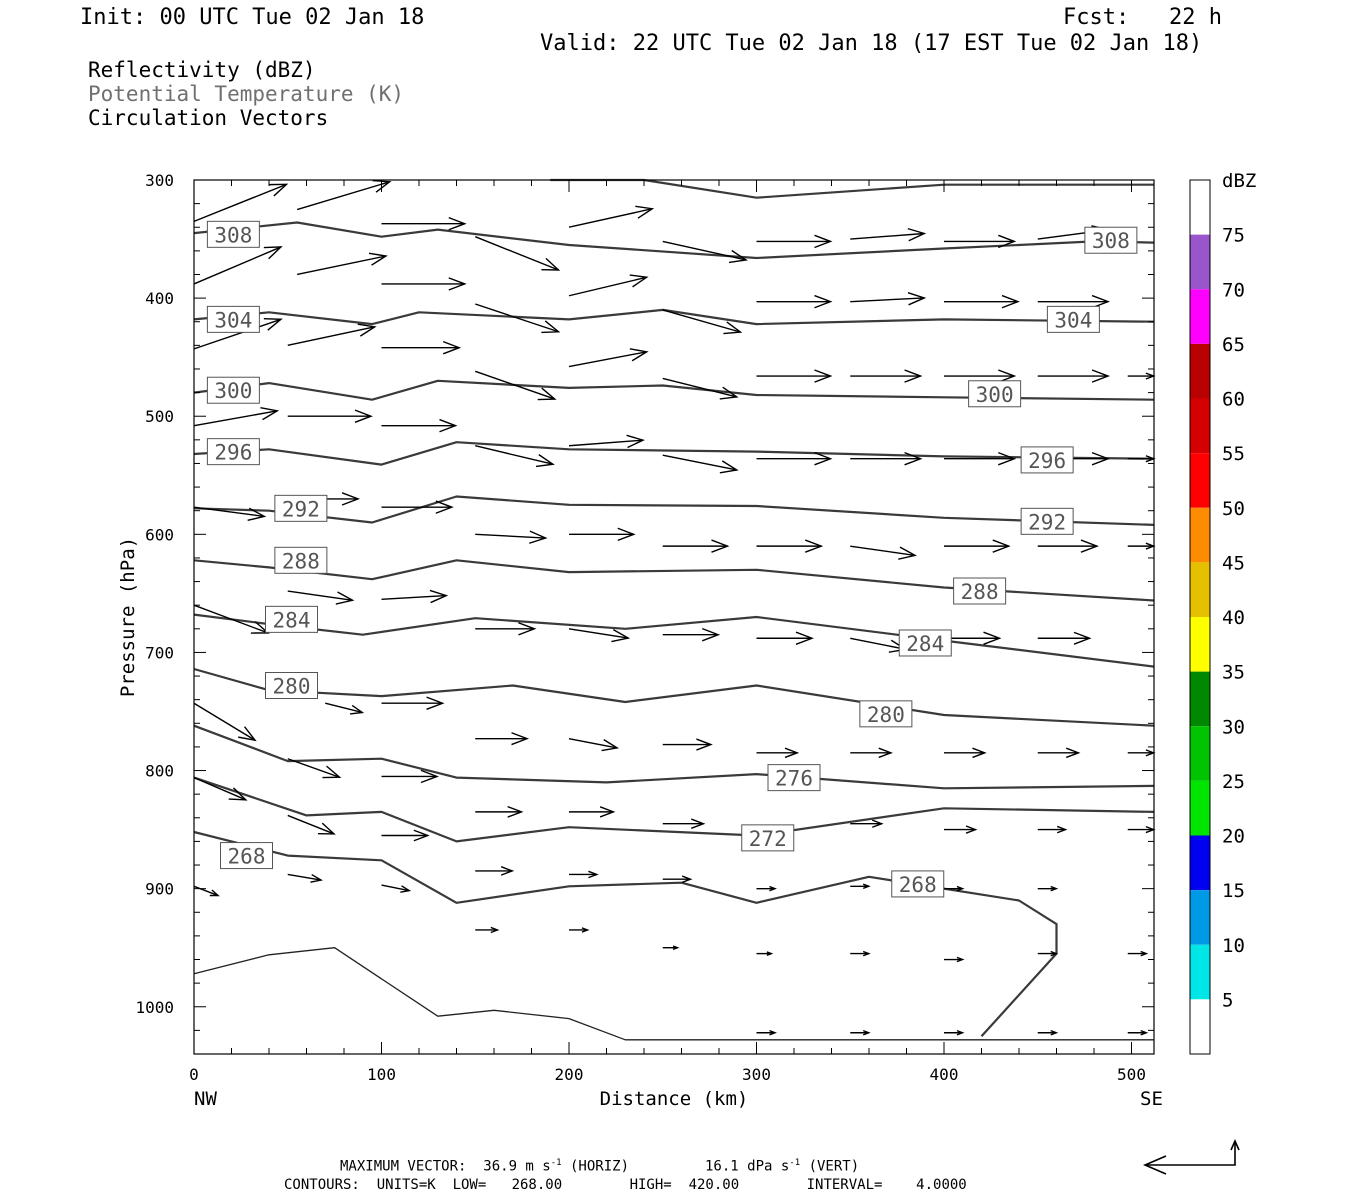 Image resolution: width=1350 pixels, height=1200 pixels. What do you see at coordinates (205, 1099) in the screenshot?
I see `nw-label: NW` at bounding box center [205, 1099].